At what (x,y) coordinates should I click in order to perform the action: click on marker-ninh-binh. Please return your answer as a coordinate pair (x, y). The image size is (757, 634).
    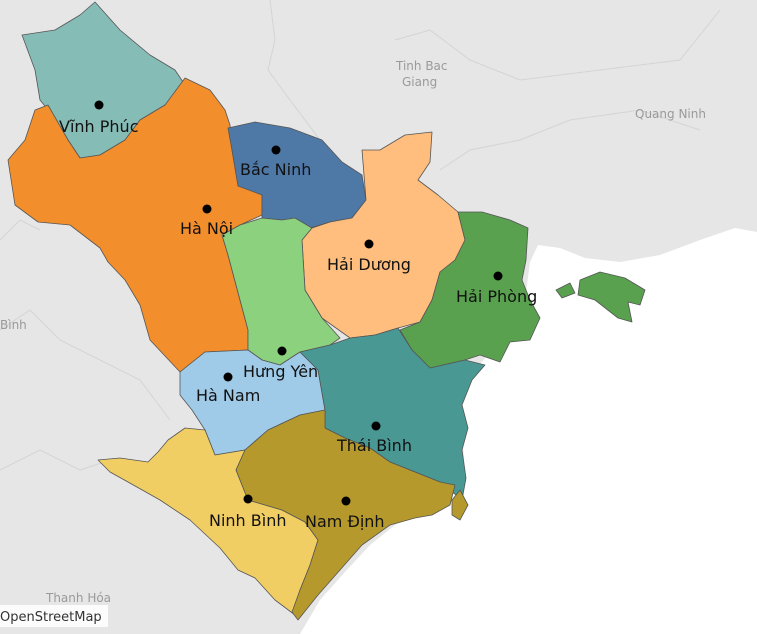
    Looking at the image, I should click on (248, 499).